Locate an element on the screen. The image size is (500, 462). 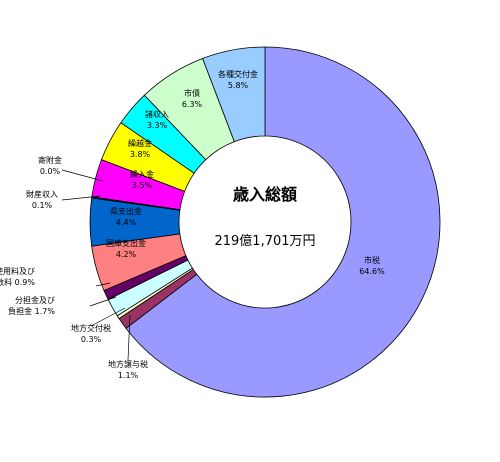
slice-label-12: 諸収入 3.3% is located at coordinates (157, 119).